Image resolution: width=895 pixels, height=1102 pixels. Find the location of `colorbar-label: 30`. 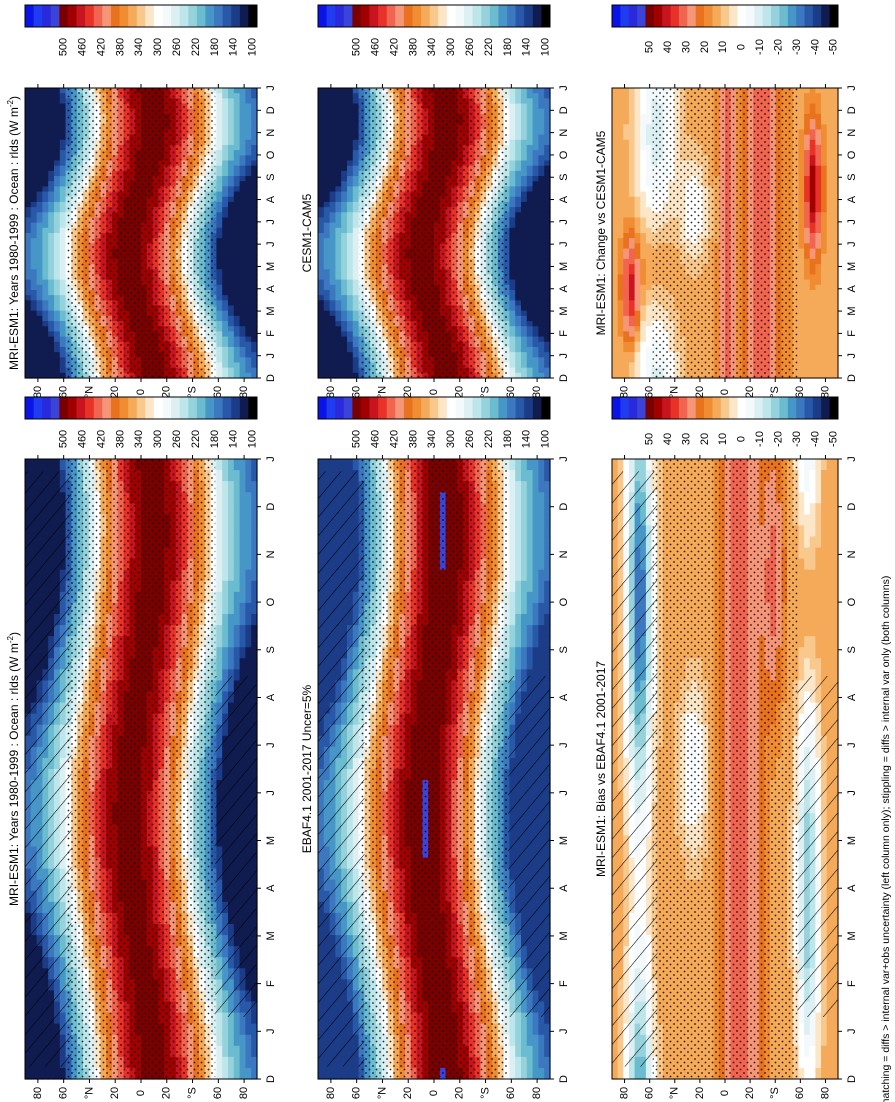

colorbar-label: 30 is located at coordinates (686, 47).